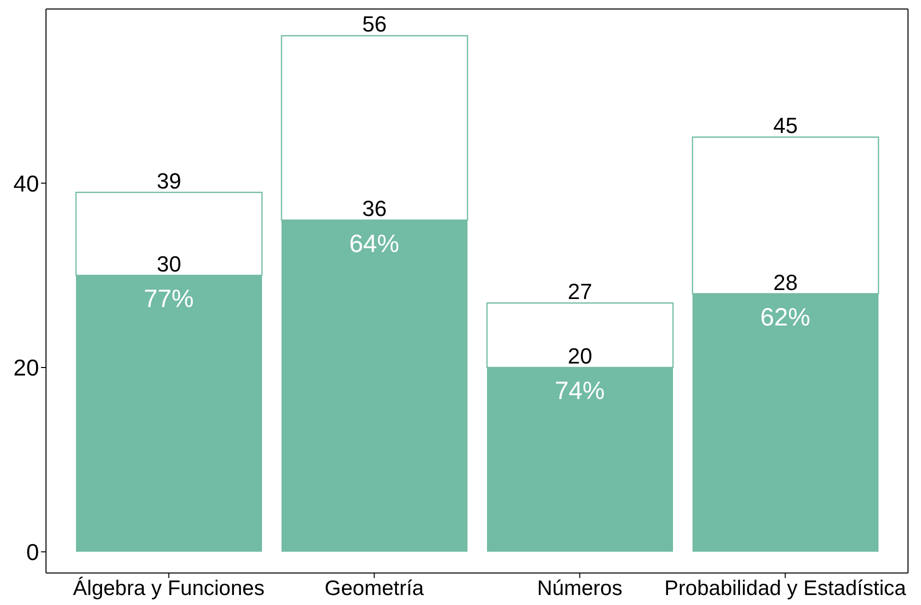 The height and width of the screenshot is (605, 921). What do you see at coordinates (169, 299) in the screenshot?
I see `annotation: 77%` at bounding box center [169, 299].